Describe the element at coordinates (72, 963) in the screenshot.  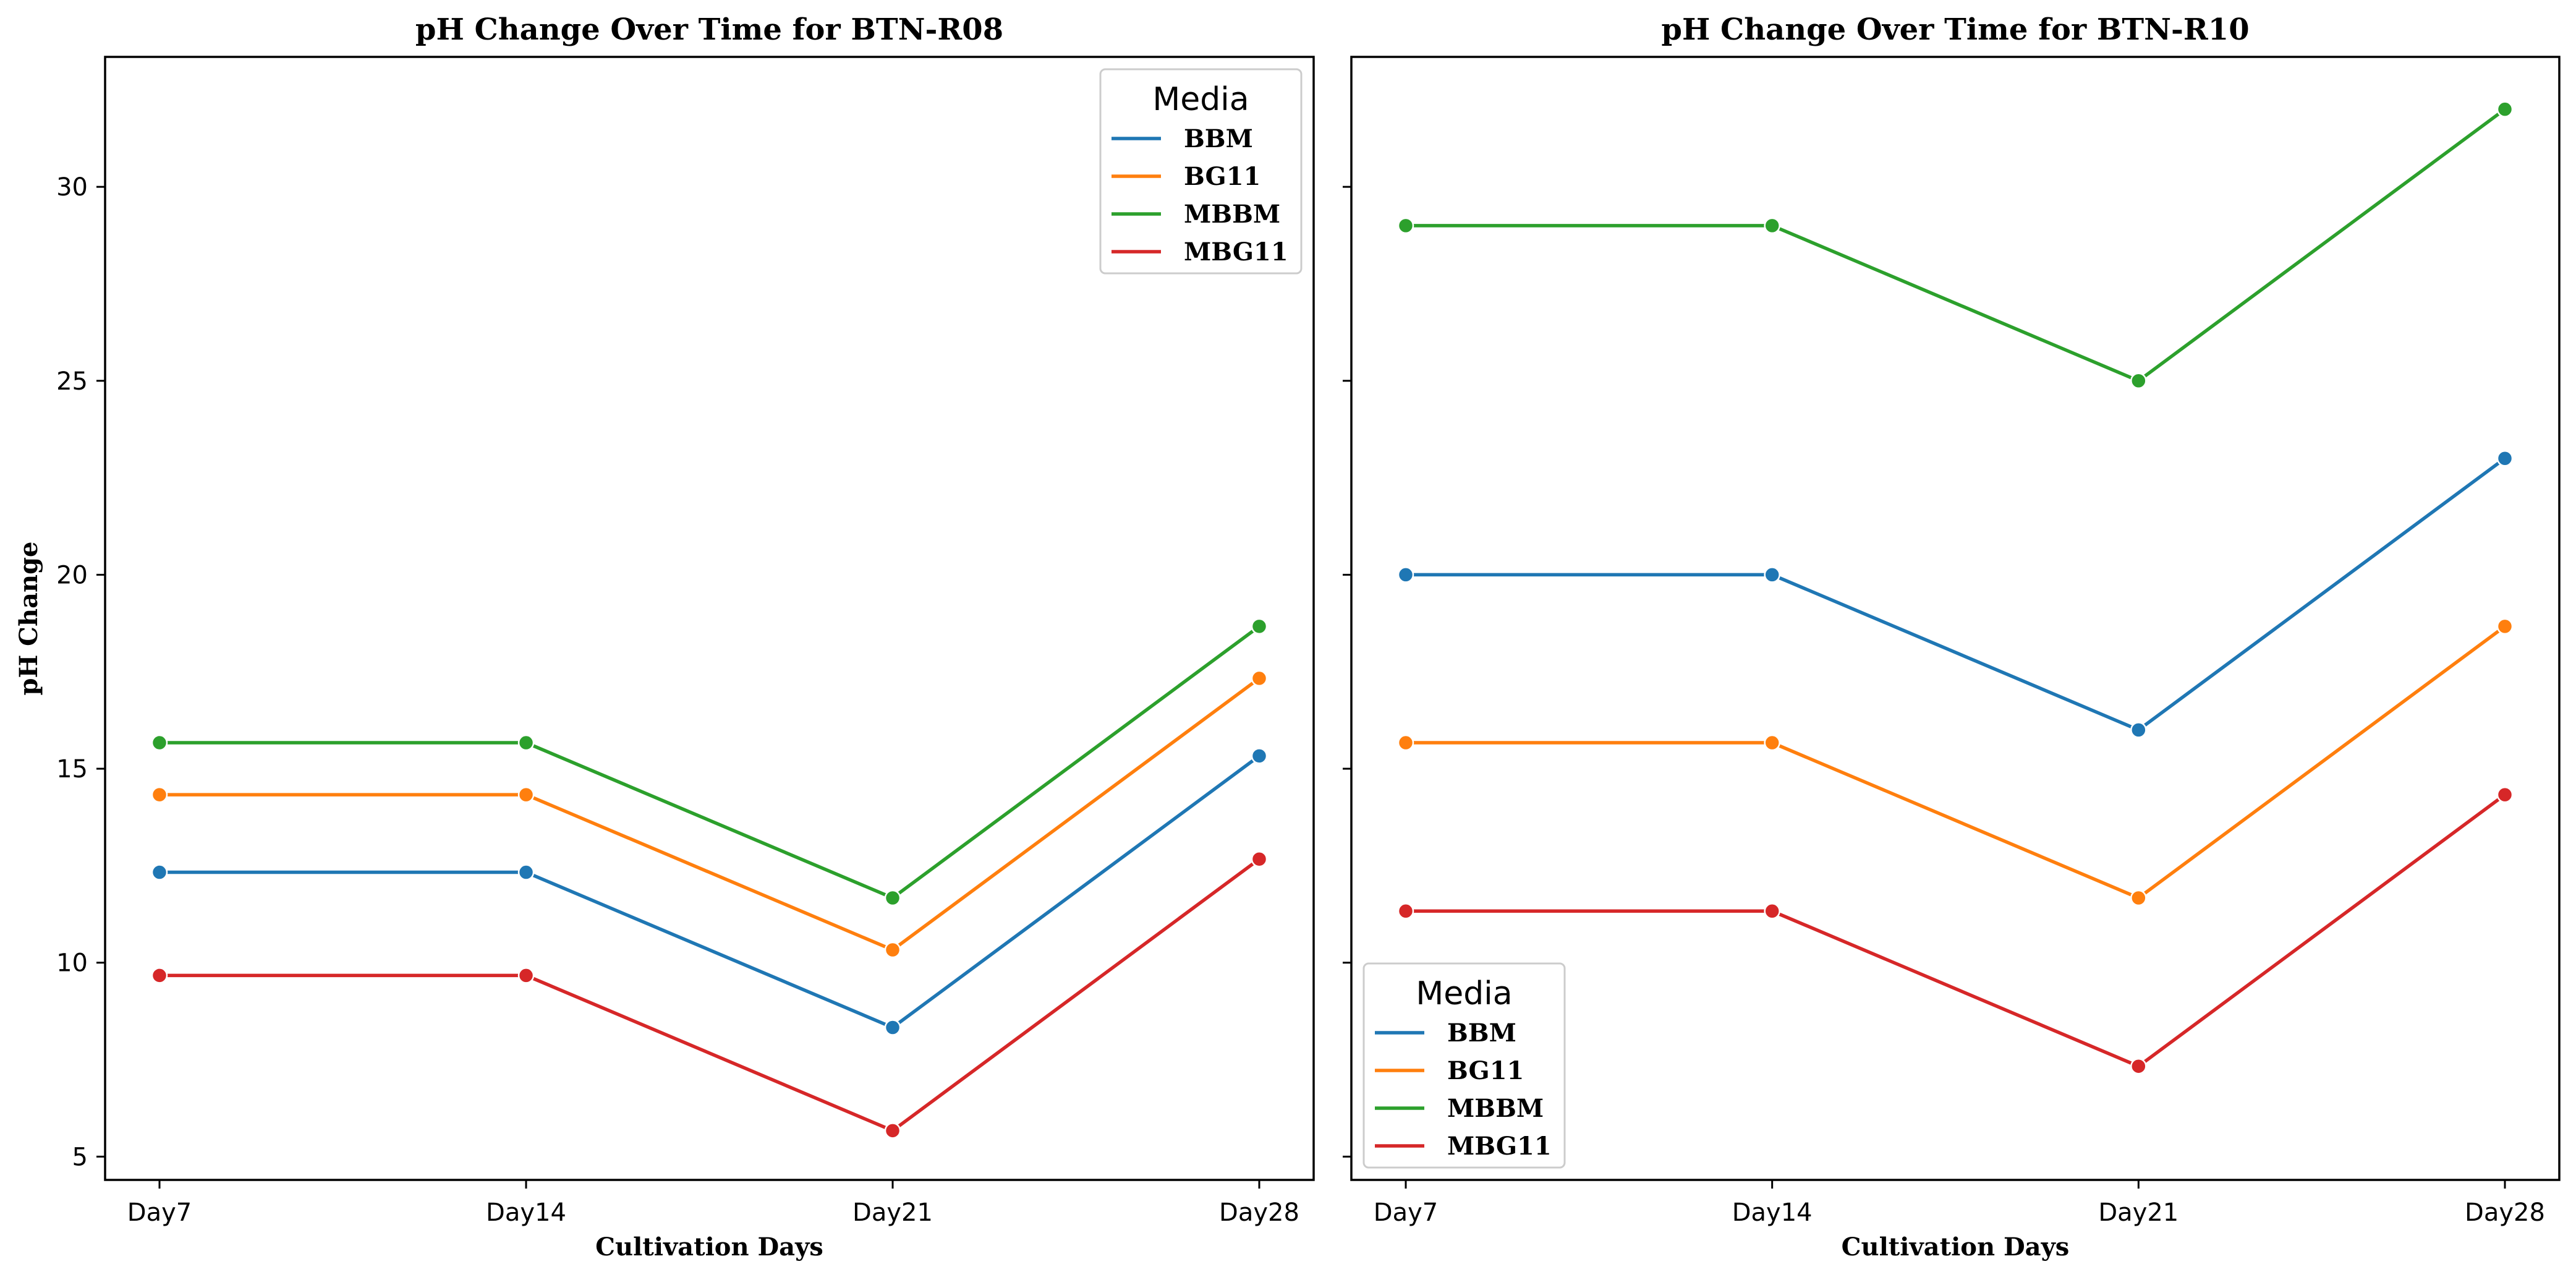
I see `y-tick-label: 10` at that location.